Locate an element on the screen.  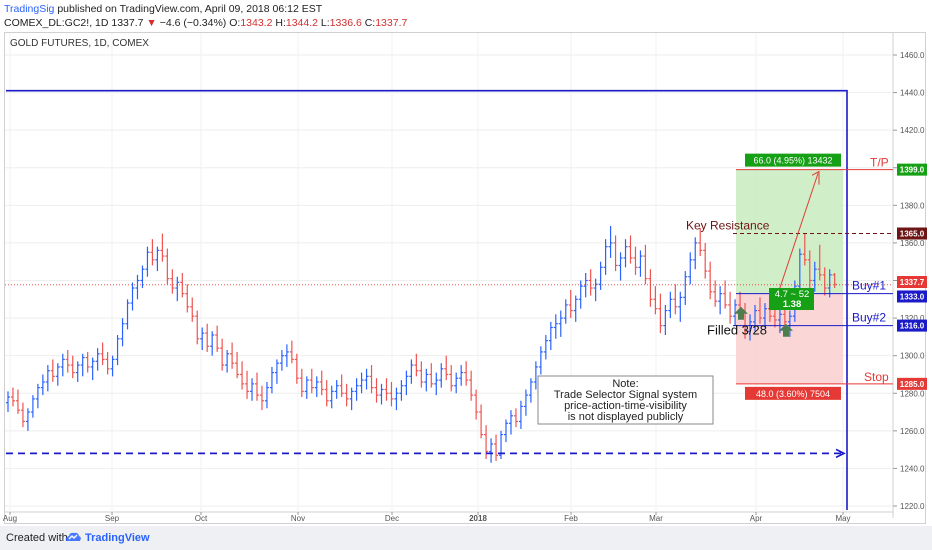
take-profit-label: T/P is located at coordinates (879, 163).